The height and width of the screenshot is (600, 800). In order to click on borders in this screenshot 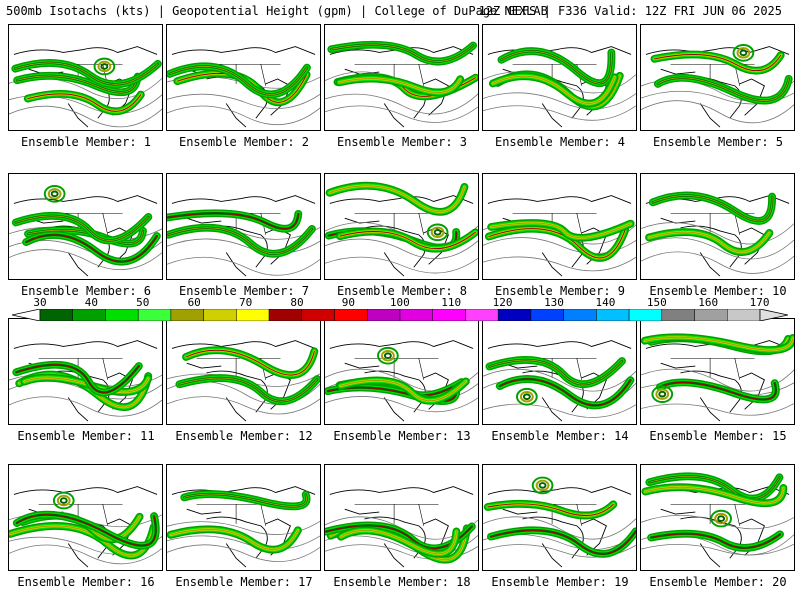, I will do `click(712, 368)`.